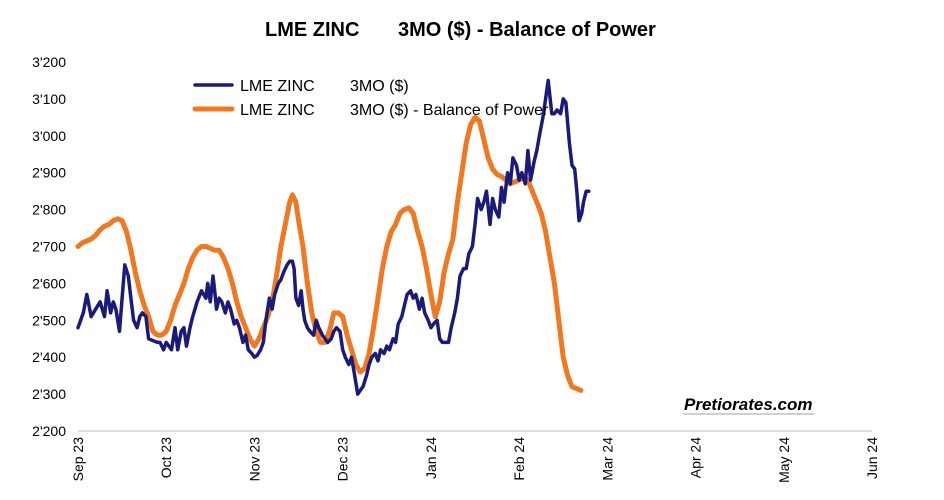 This screenshot has height=500, width=944. I want to click on x-tick-label: Nov 23, so click(254, 459).